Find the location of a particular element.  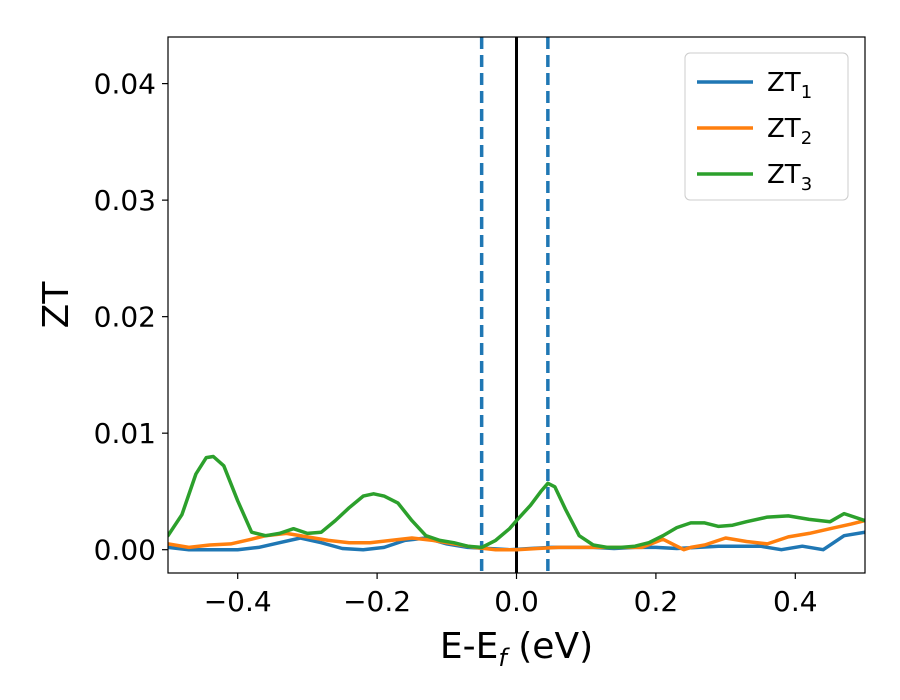

x-axis-label-main: E-E is located at coordinates (469, 646).